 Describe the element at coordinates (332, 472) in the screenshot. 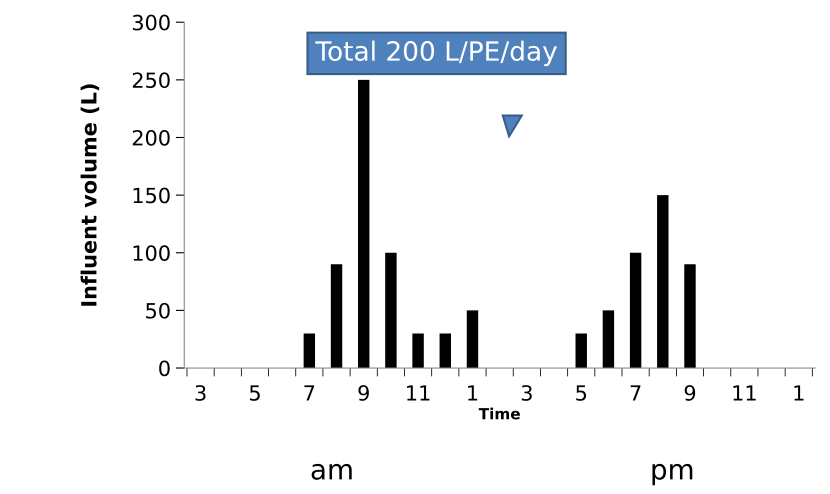

I see `text: am` at that location.